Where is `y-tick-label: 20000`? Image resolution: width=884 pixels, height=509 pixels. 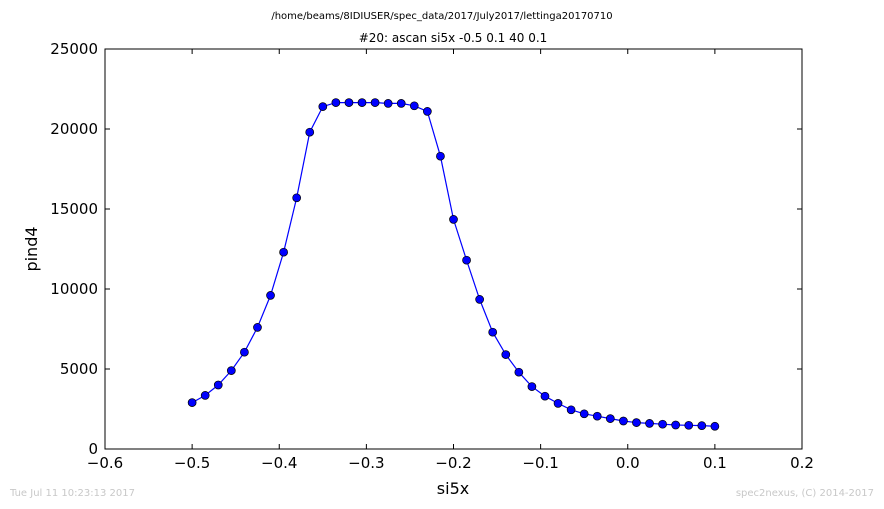
y-tick-label: 20000 is located at coordinates (74, 129).